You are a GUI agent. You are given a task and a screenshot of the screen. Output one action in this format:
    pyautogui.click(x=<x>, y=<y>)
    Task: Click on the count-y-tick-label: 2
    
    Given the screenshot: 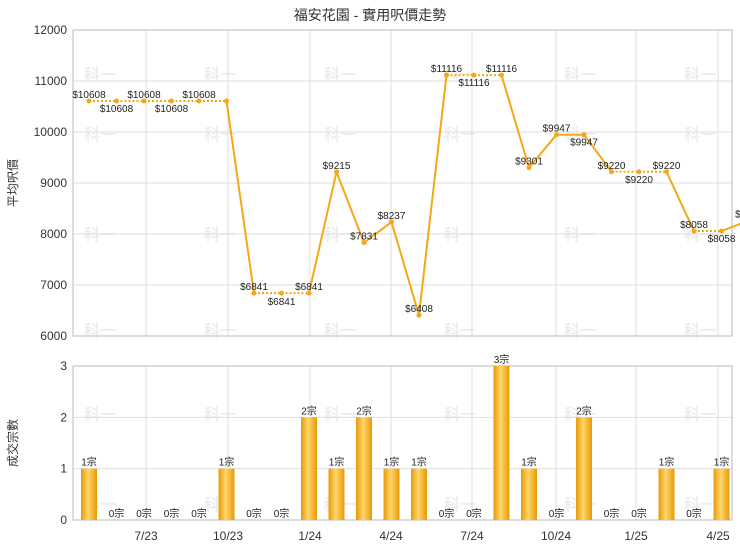 What is the action you would take?
    pyautogui.click(x=63, y=417)
    